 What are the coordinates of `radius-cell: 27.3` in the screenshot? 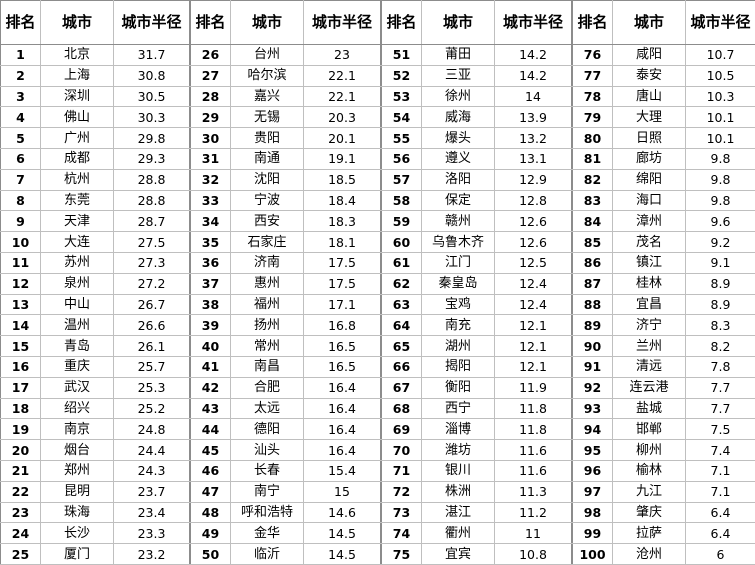 It's located at (152, 262).